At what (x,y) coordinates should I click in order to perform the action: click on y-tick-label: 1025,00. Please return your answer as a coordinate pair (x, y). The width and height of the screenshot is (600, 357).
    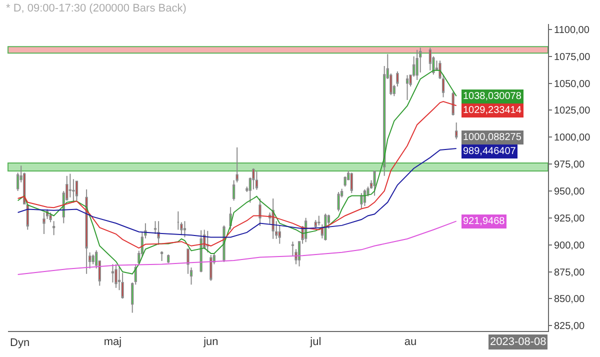
    Looking at the image, I should click on (572, 111).